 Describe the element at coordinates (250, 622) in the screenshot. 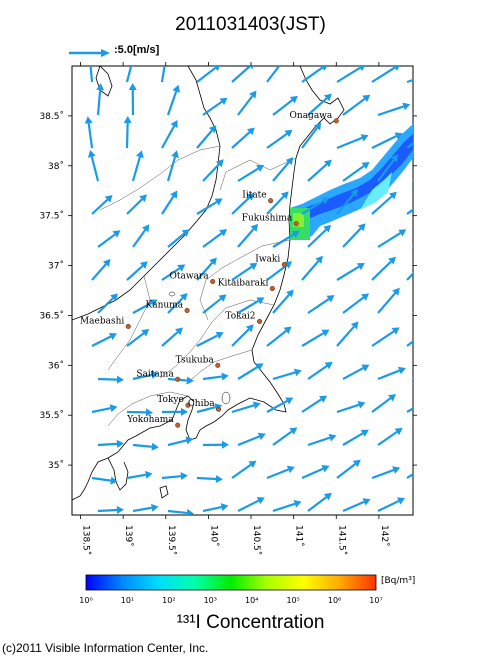

I see `concentration-label: ¹³¹I Concentration` at that location.